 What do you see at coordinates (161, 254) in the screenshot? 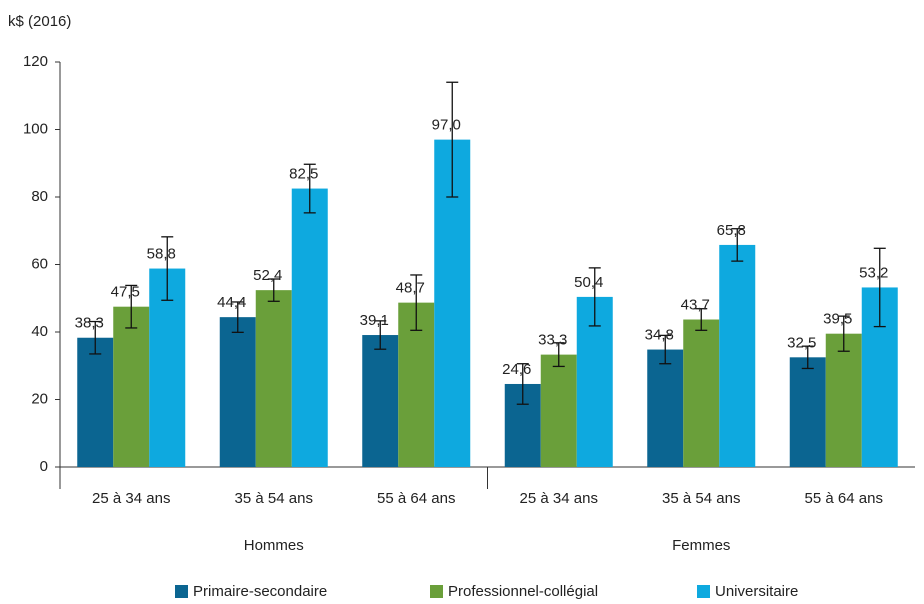
I see `value-label: 58,8` at bounding box center [161, 254].